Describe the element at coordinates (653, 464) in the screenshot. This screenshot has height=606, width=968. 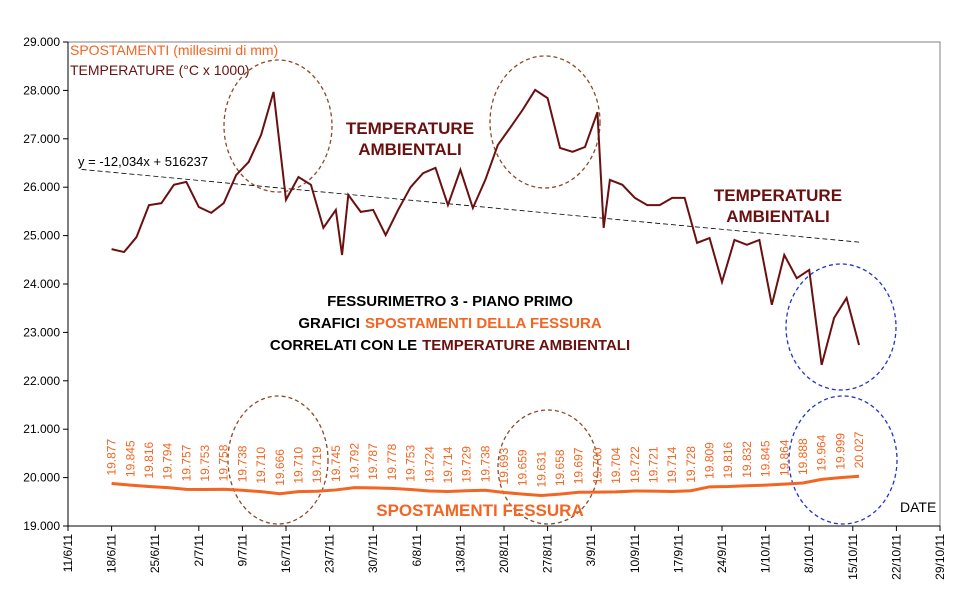
I see `data-label: 19.721` at that location.